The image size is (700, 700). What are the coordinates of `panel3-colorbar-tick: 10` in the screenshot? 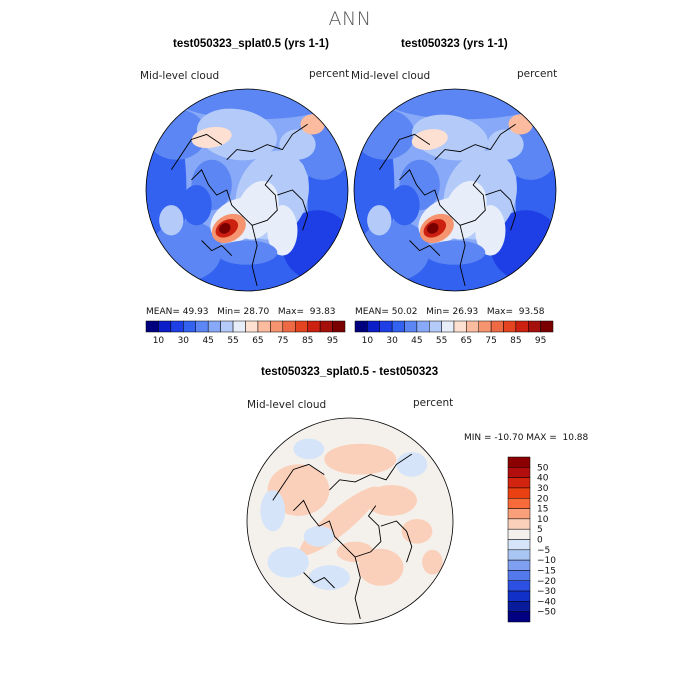 It's located at (543, 520).